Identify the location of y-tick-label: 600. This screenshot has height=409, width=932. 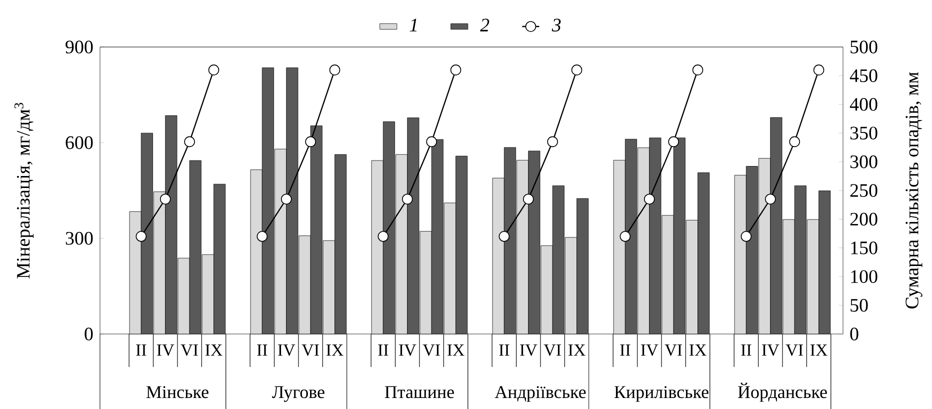
(79, 143).